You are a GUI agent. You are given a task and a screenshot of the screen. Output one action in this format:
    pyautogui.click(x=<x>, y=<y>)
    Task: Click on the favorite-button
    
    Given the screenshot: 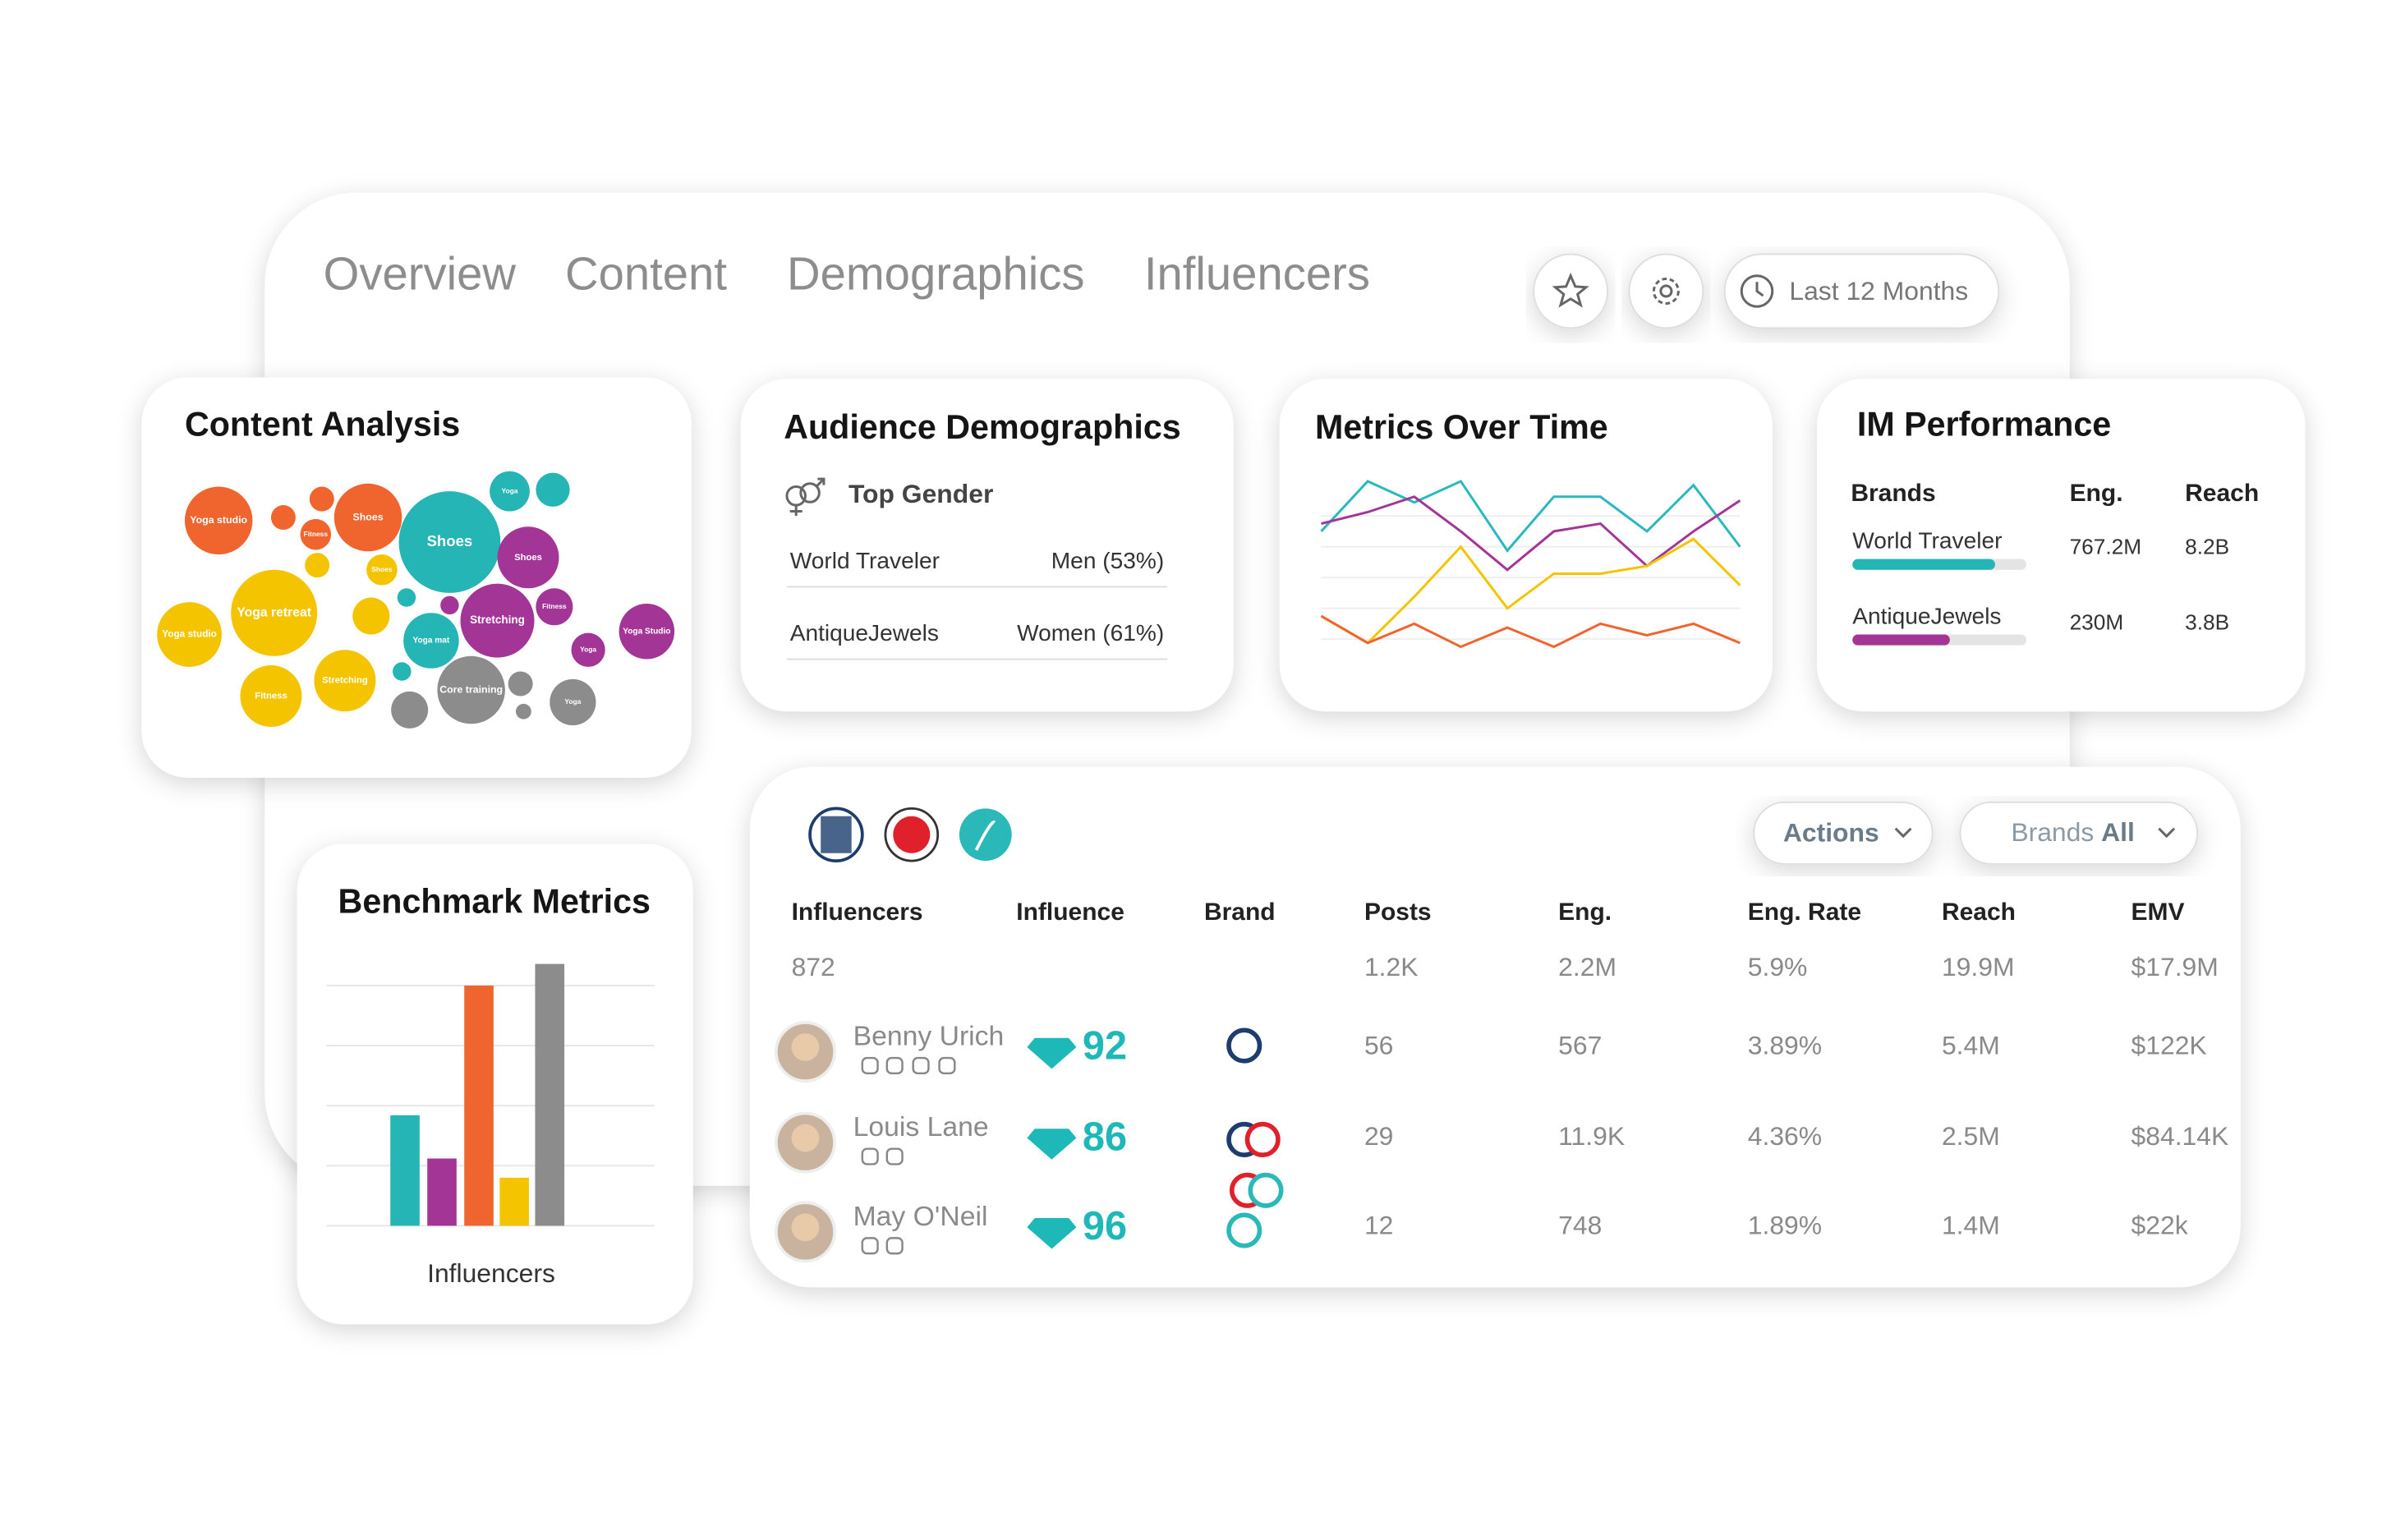 What is the action you would take?
    pyautogui.click(x=1571, y=291)
    